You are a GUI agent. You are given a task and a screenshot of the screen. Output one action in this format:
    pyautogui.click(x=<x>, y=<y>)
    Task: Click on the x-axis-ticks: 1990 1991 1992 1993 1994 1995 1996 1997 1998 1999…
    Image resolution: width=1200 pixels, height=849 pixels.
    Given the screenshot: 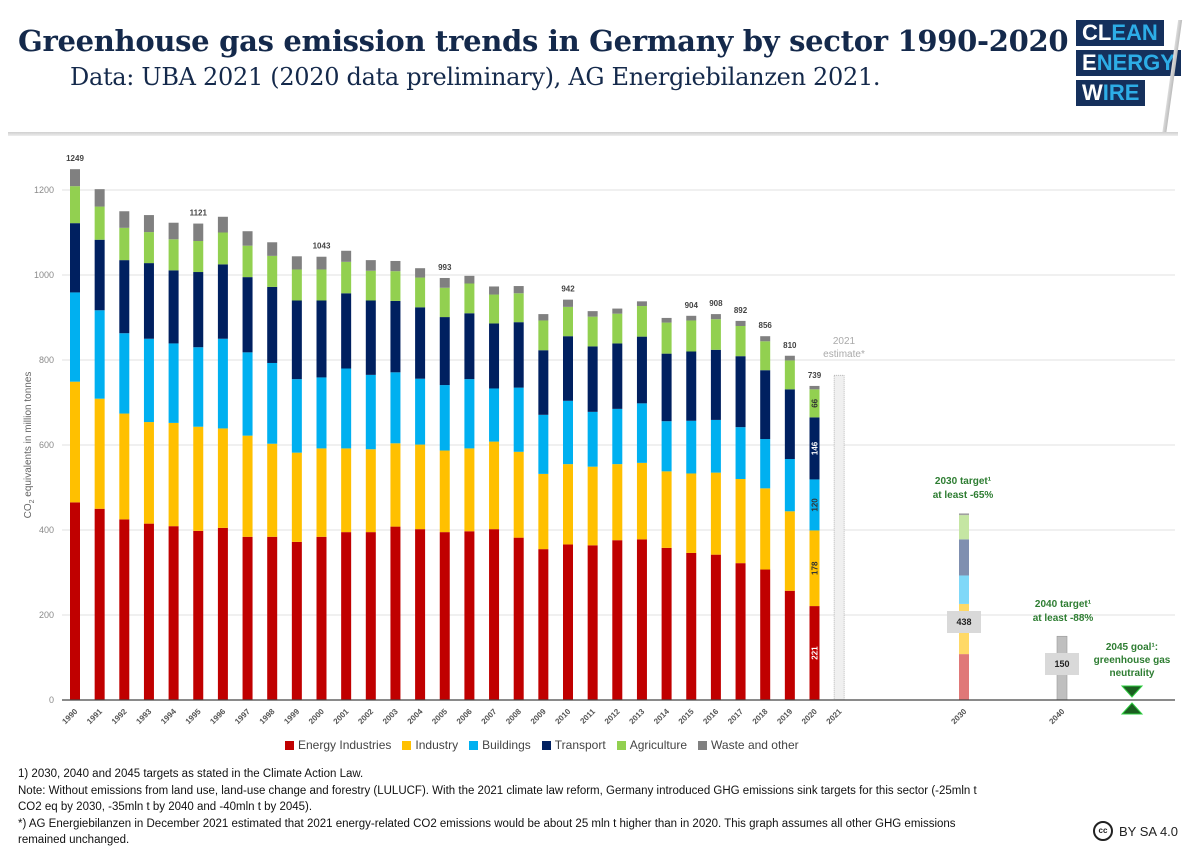 What is the action you would take?
    pyautogui.click(x=563, y=716)
    